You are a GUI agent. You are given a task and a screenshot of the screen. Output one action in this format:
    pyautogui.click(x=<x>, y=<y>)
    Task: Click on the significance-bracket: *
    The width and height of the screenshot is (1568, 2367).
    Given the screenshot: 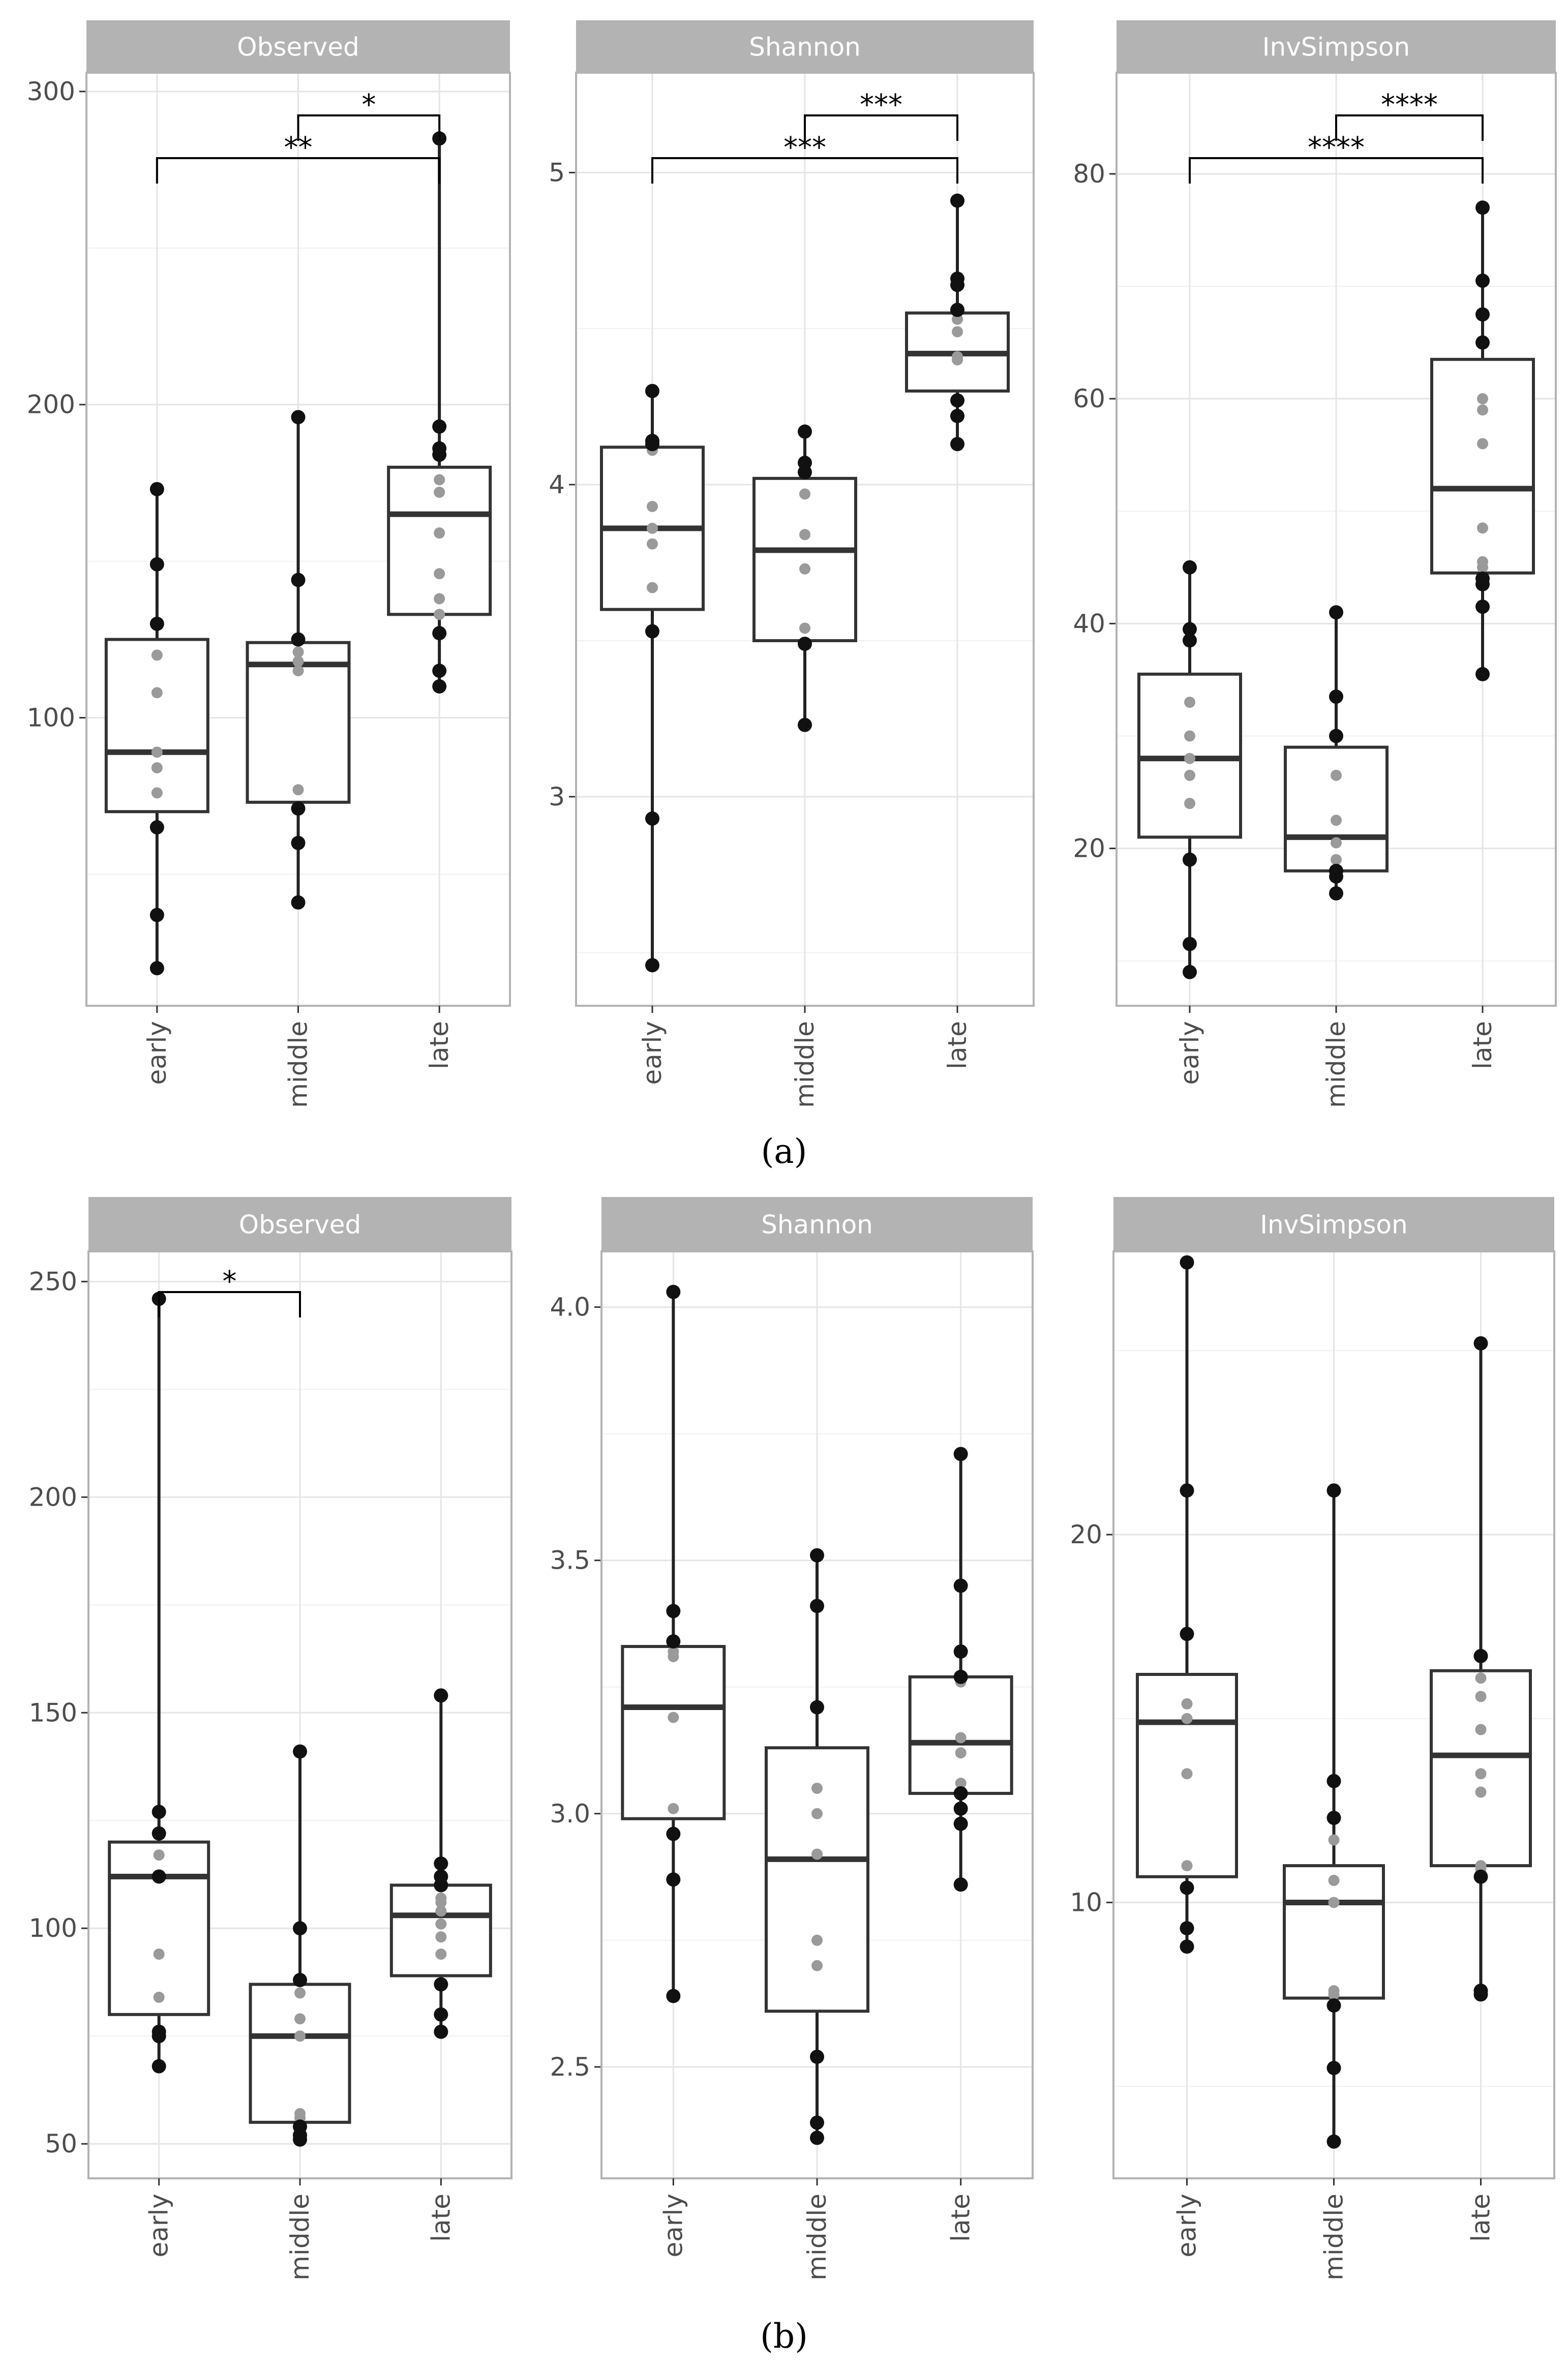 What is the action you would take?
    pyautogui.click(x=369, y=114)
    